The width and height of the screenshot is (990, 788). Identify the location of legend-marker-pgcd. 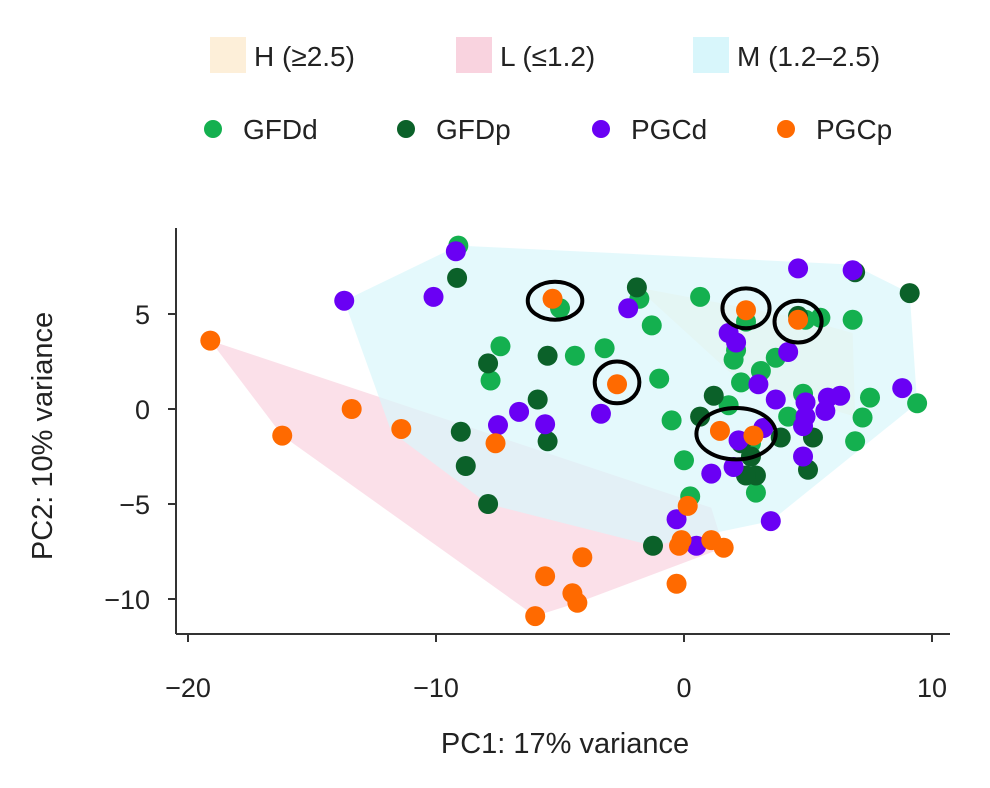
(601, 129).